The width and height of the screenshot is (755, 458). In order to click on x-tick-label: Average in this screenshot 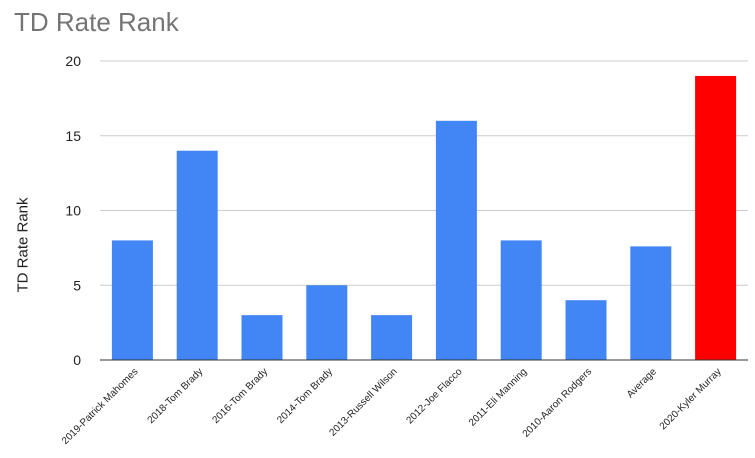, I will do `click(642, 383)`.